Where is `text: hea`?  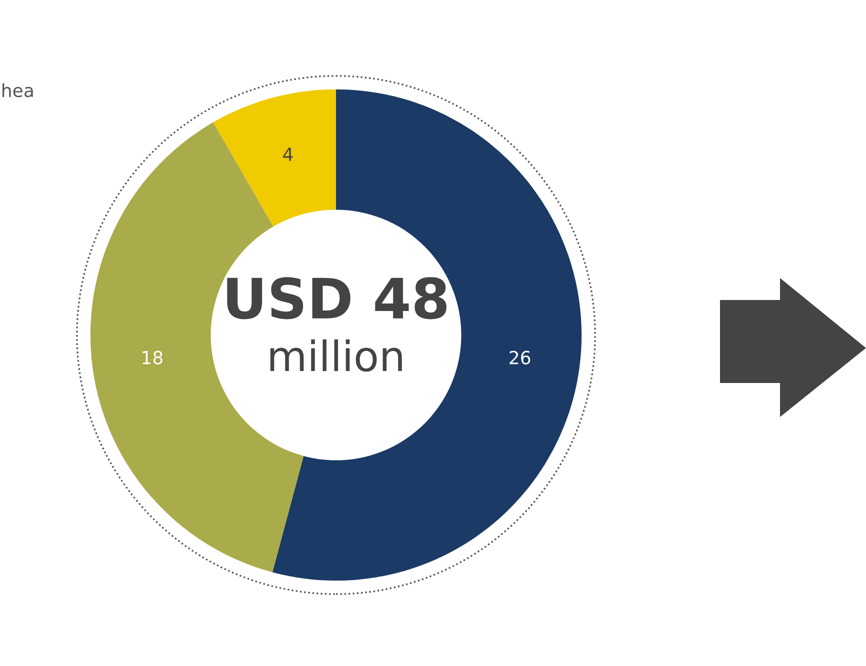 text: hea is located at coordinates (17, 90).